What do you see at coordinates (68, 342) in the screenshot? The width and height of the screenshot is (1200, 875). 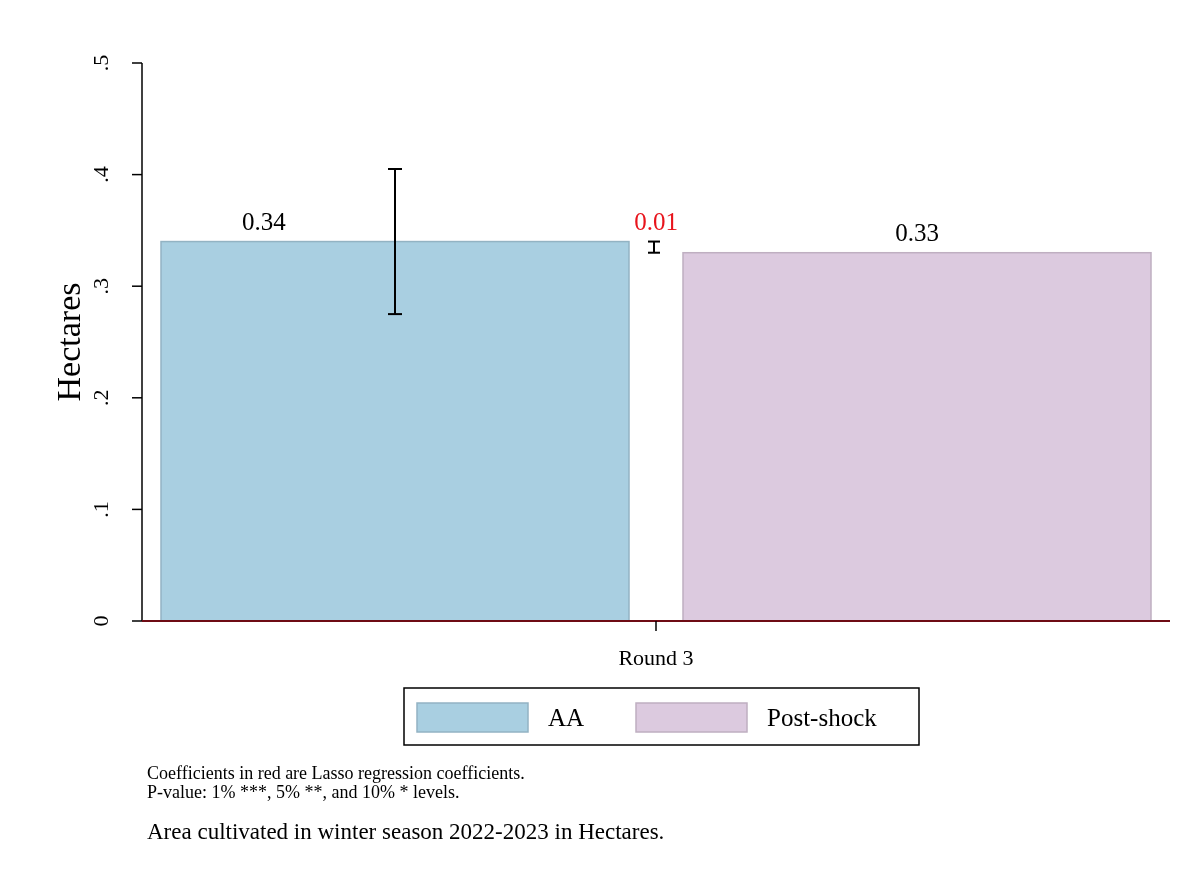 I see `y-axis-title: Hectares` at bounding box center [68, 342].